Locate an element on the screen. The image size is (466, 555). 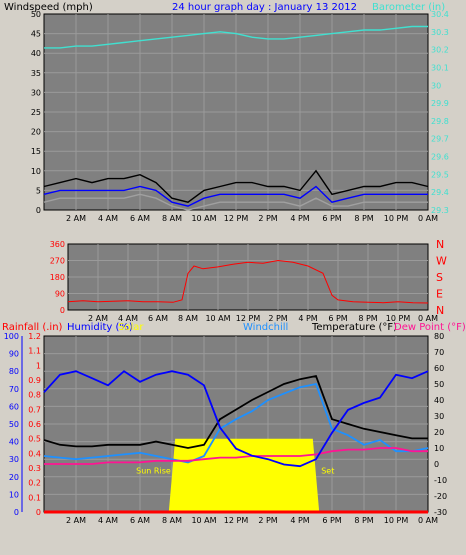
y-tick-rain-8: 0.8 is located at coordinates (34, 395).